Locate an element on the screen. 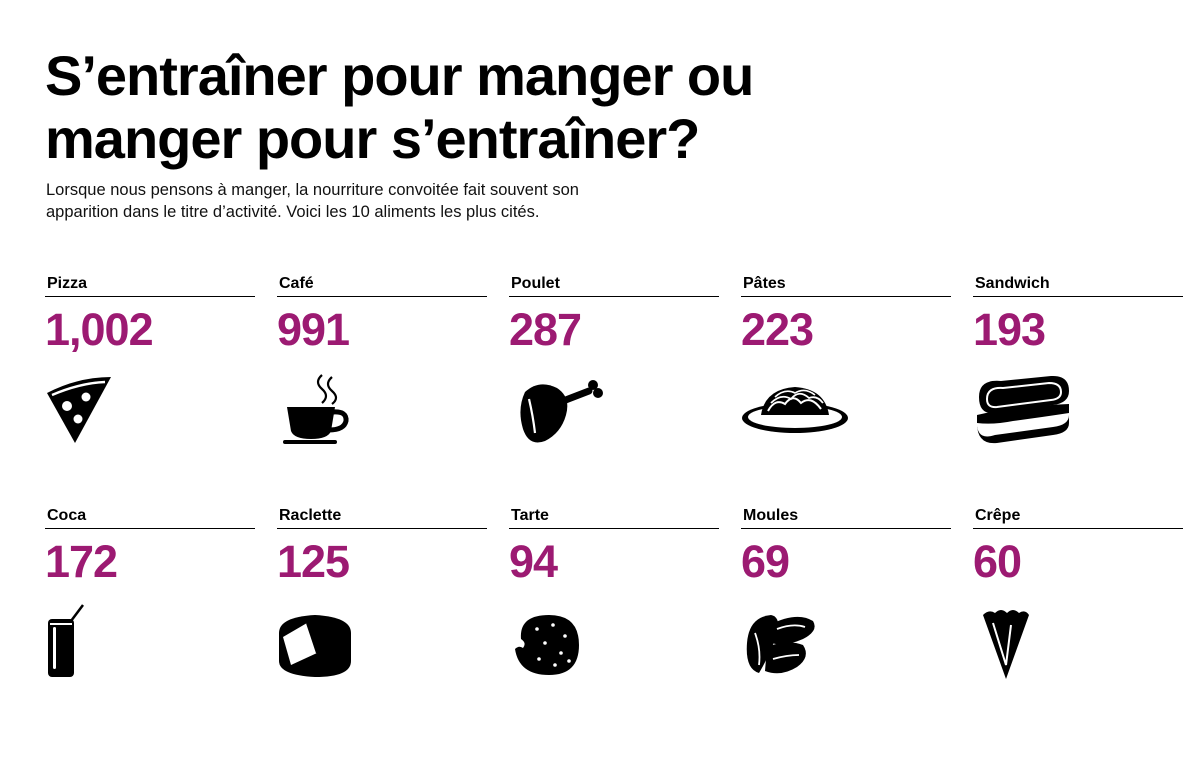  food-label: Raclette is located at coordinates (382, 518).